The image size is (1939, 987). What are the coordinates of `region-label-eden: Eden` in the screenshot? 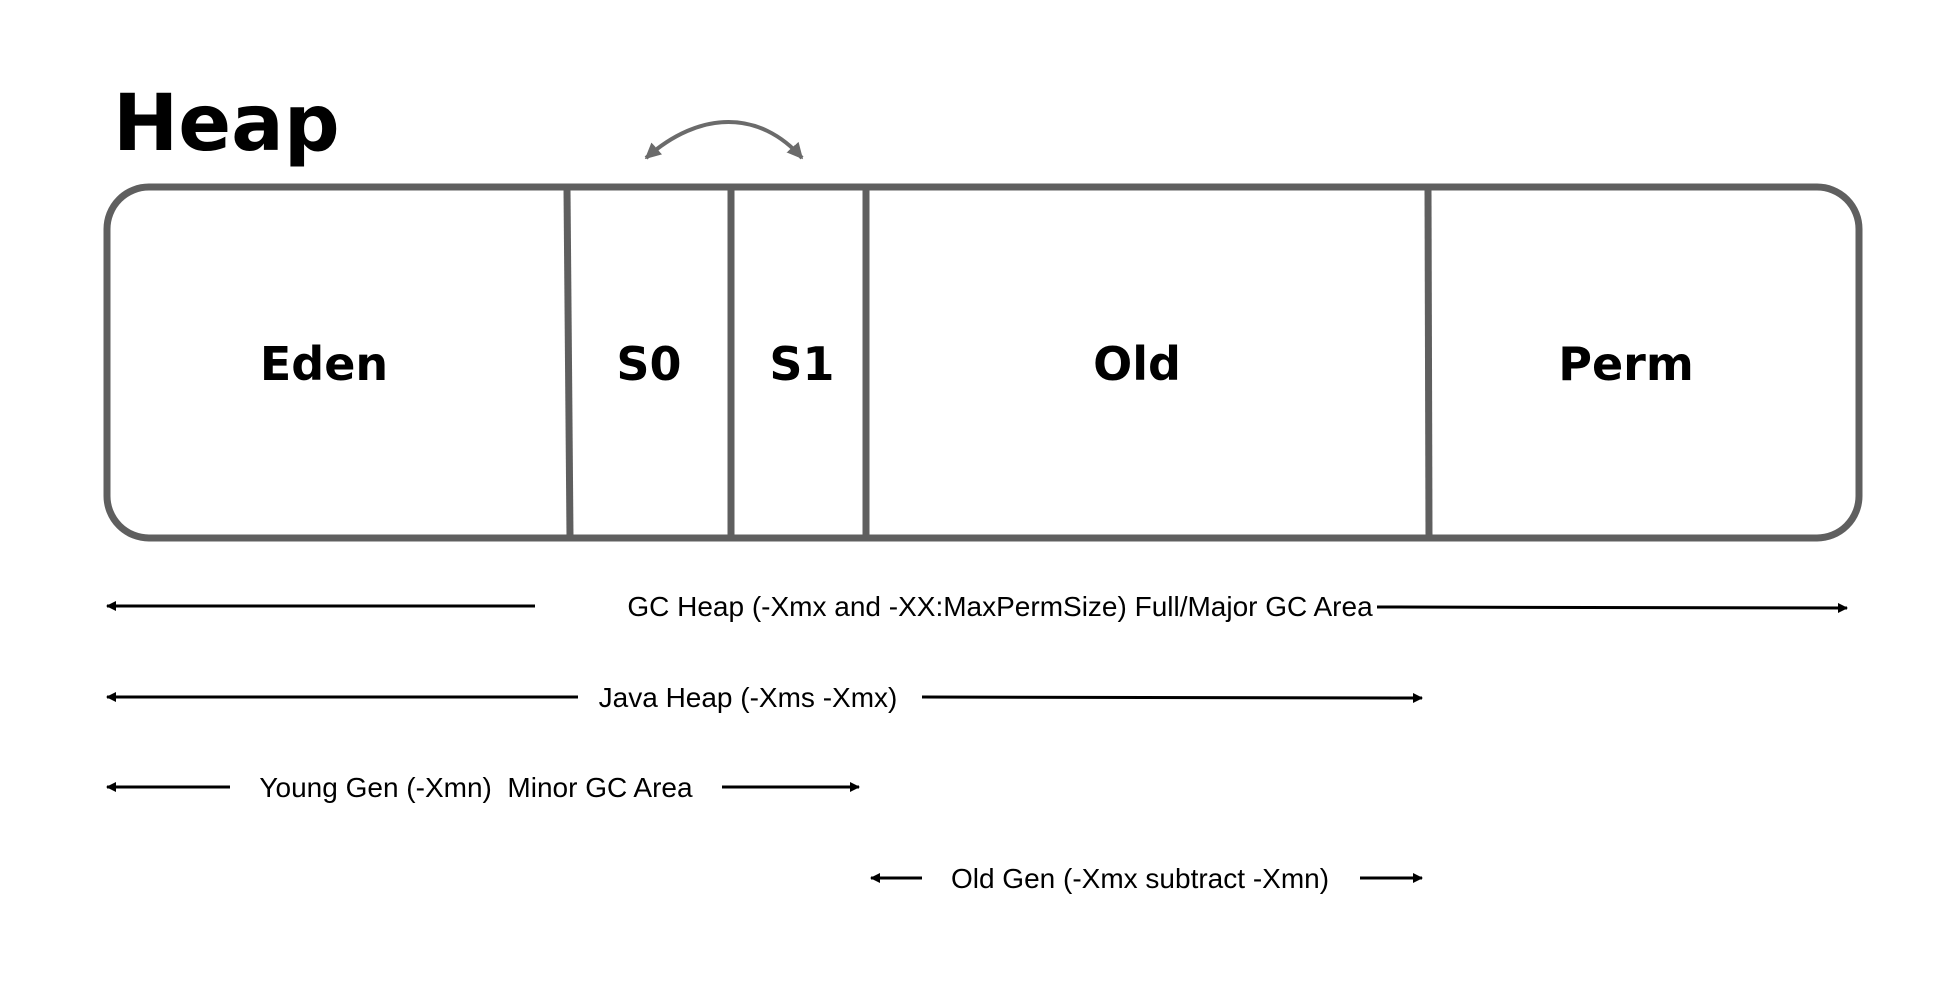 It's located at (324, 364).